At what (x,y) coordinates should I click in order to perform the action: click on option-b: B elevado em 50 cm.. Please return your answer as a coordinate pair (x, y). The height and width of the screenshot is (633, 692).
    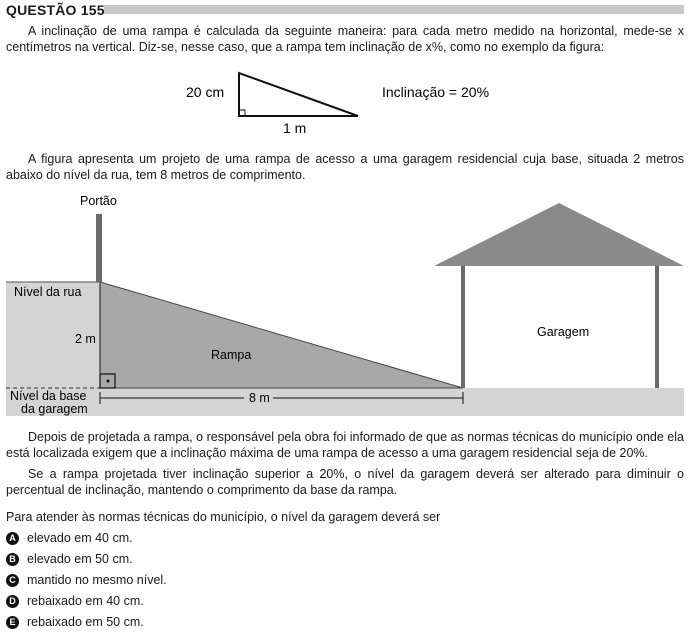
    Looking at the image, I should click on (69, 559).